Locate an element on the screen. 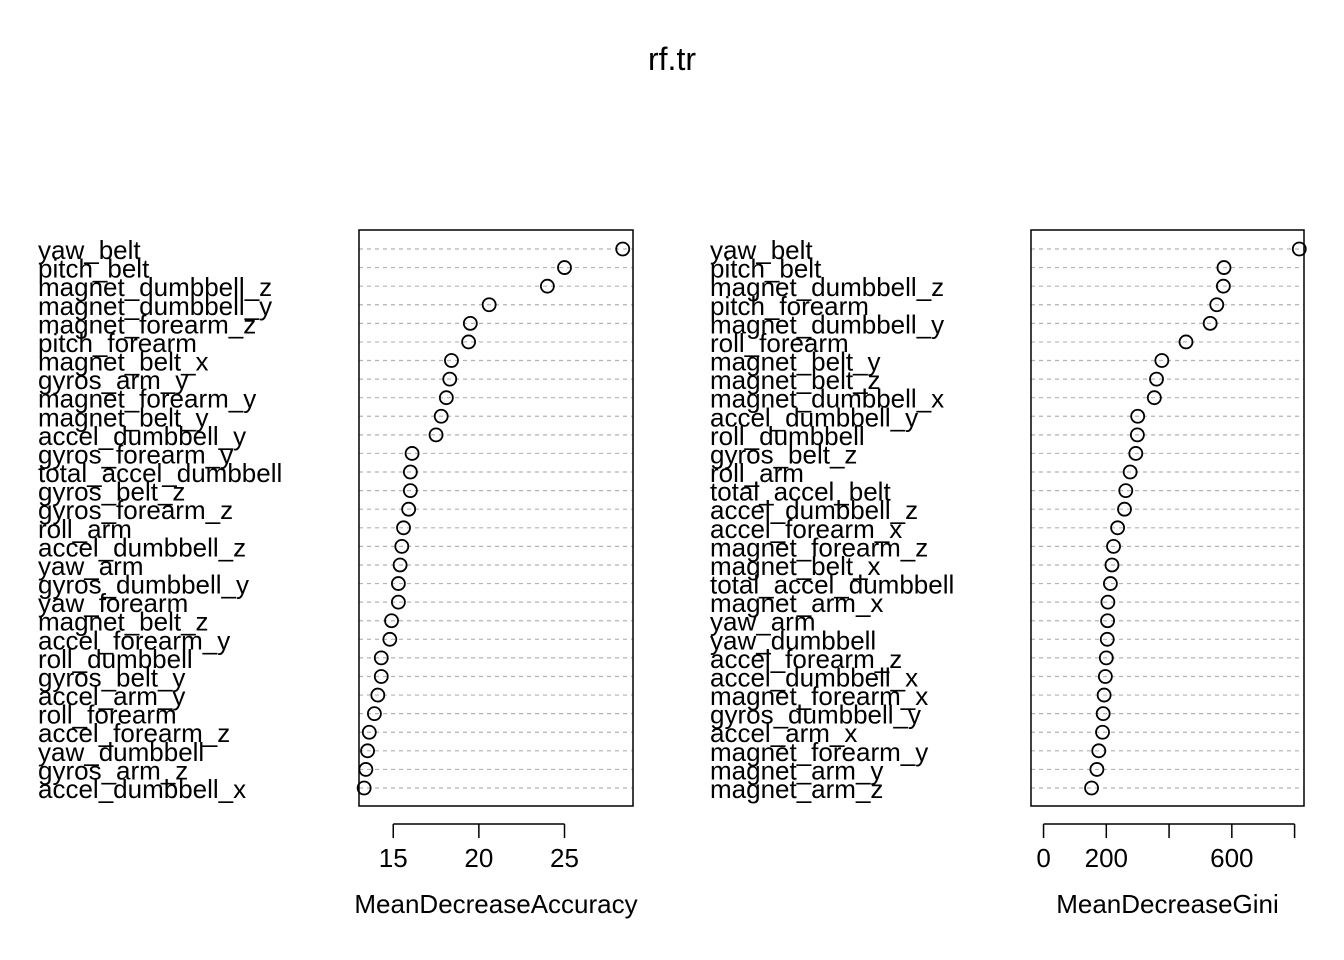 The height and width of the screenshot is (960, 1344). category-label: accel_forearm_x is located at coordinates (806, 529).